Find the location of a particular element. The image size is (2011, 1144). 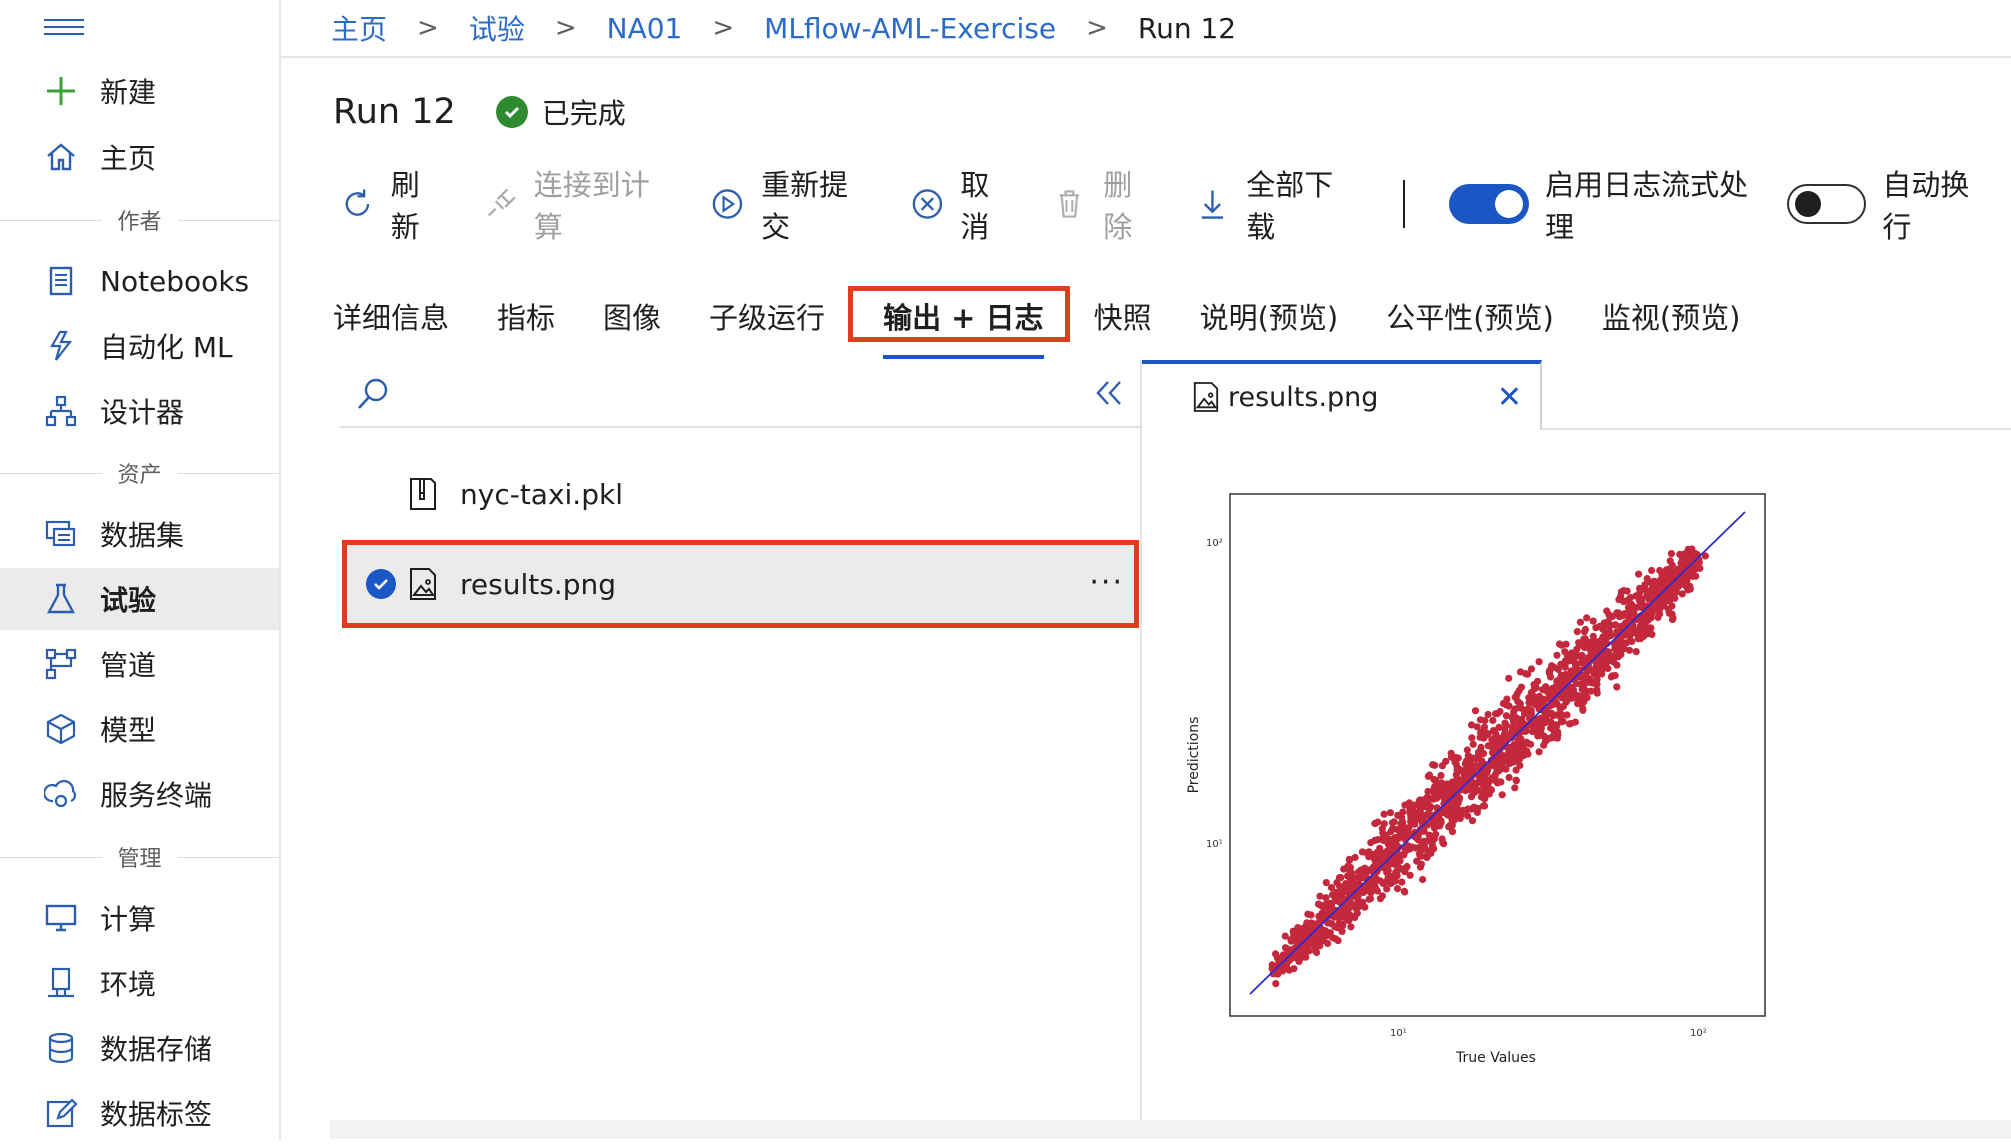

refresh-button: 刷新 is located at coordinates (393, 204).